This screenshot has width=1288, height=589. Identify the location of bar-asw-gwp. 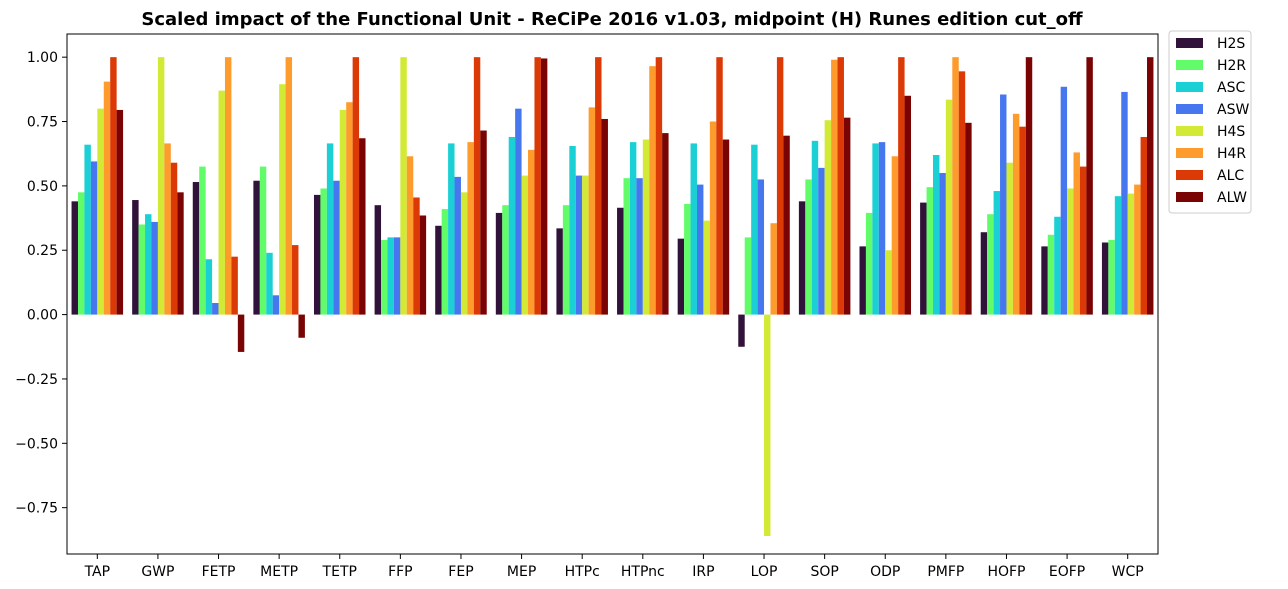
(154, 268).